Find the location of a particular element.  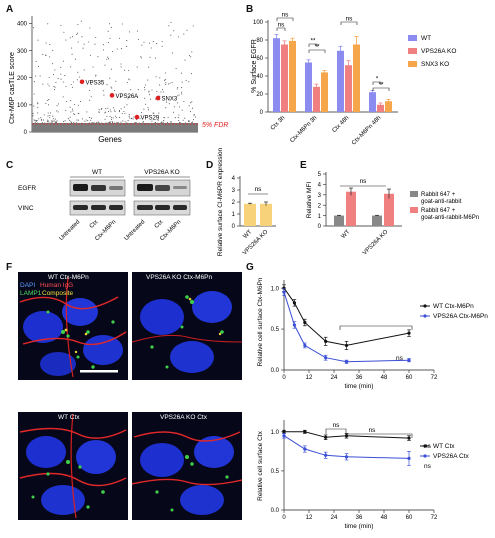

tick-label: 300 is located at coordinates (22, 52).